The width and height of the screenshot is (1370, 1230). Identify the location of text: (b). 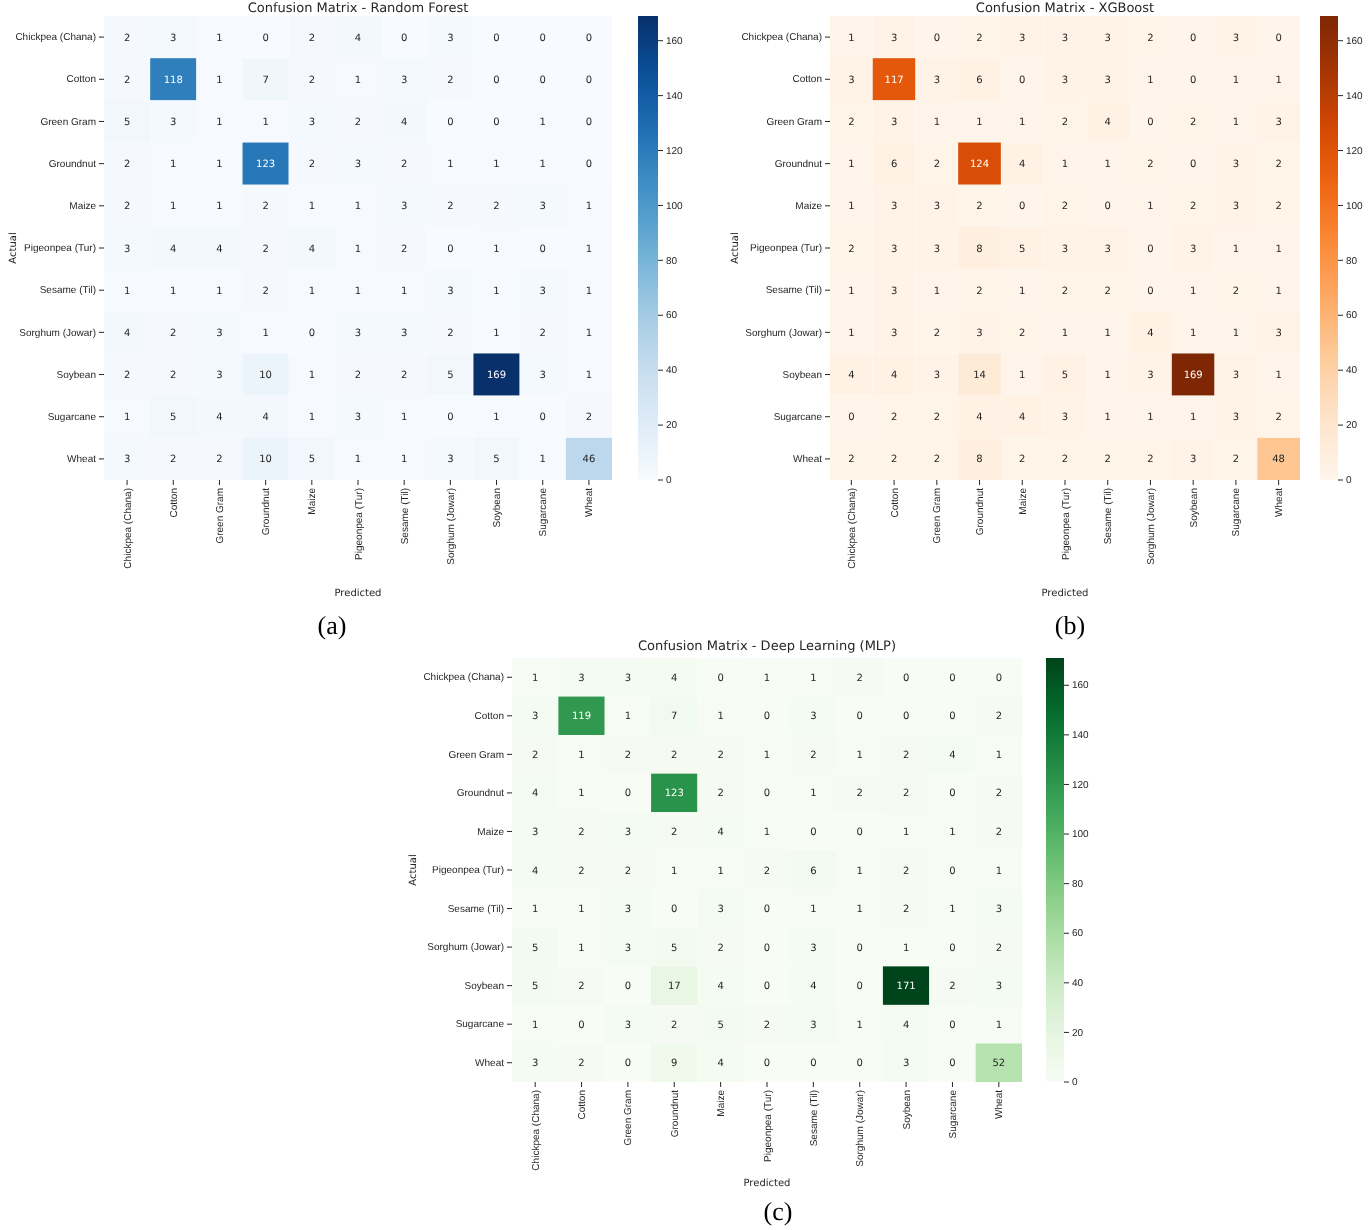
(1070, 625).